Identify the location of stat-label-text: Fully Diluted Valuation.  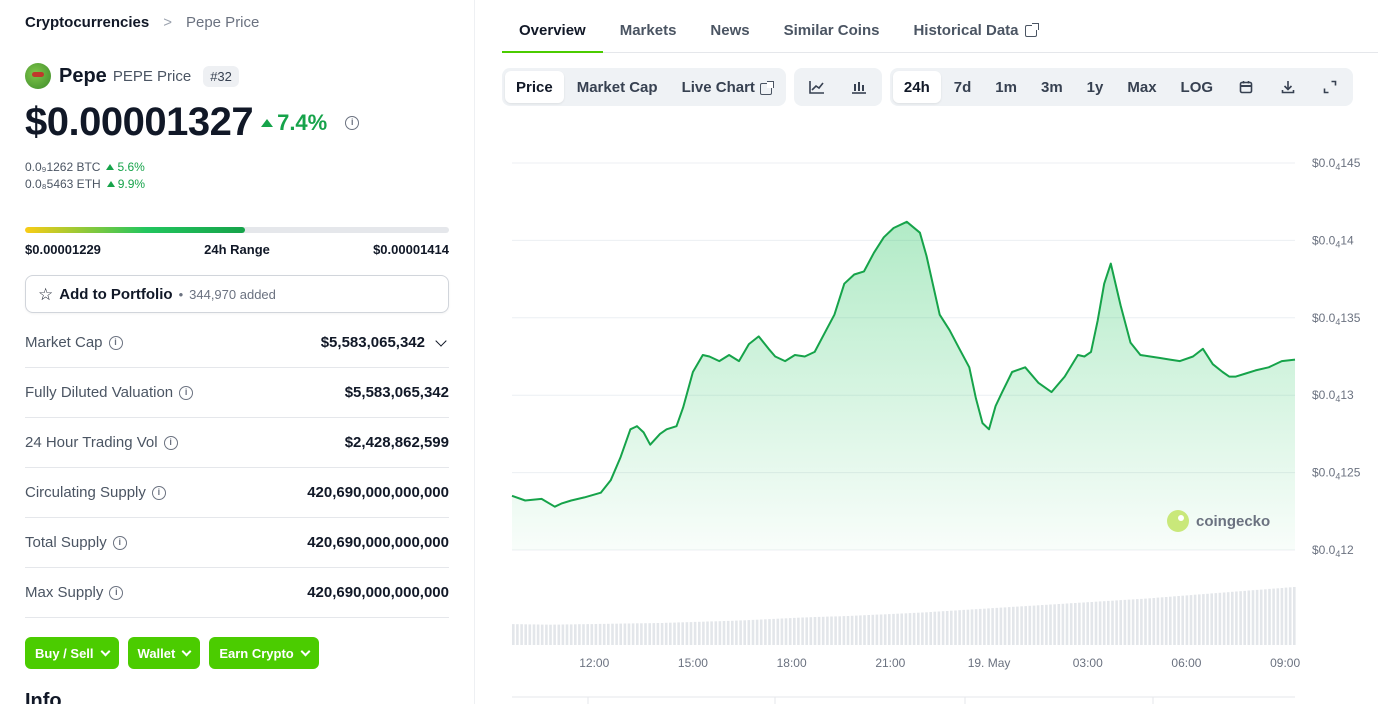
(99, 392).